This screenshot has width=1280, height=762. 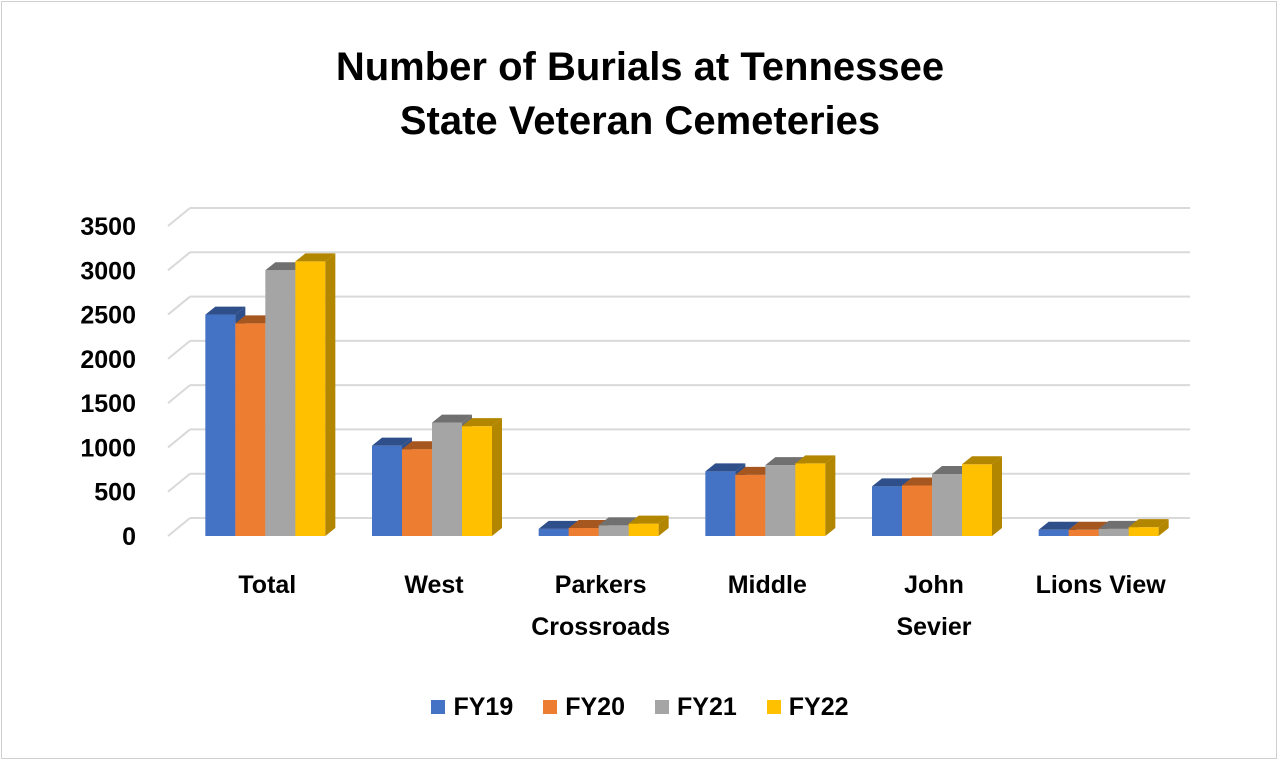 What do you see at coordinates (108, 360) in the screenshot?
I see `y-tick-label: 2000` at bounding box center [108, 360].